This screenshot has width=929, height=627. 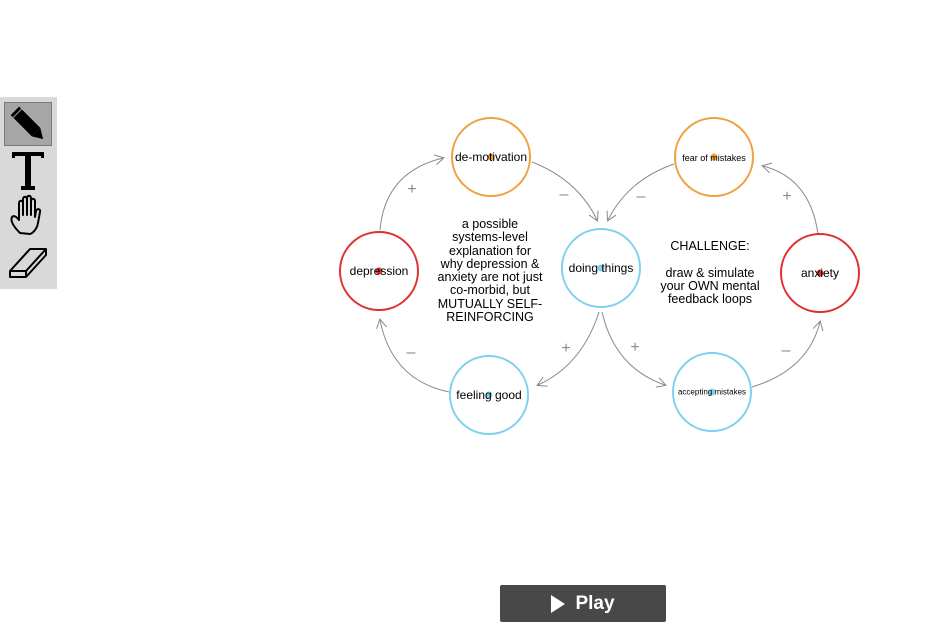 I want to click on edge-demotivation-to-doing-things, so click(x=565, y=191).